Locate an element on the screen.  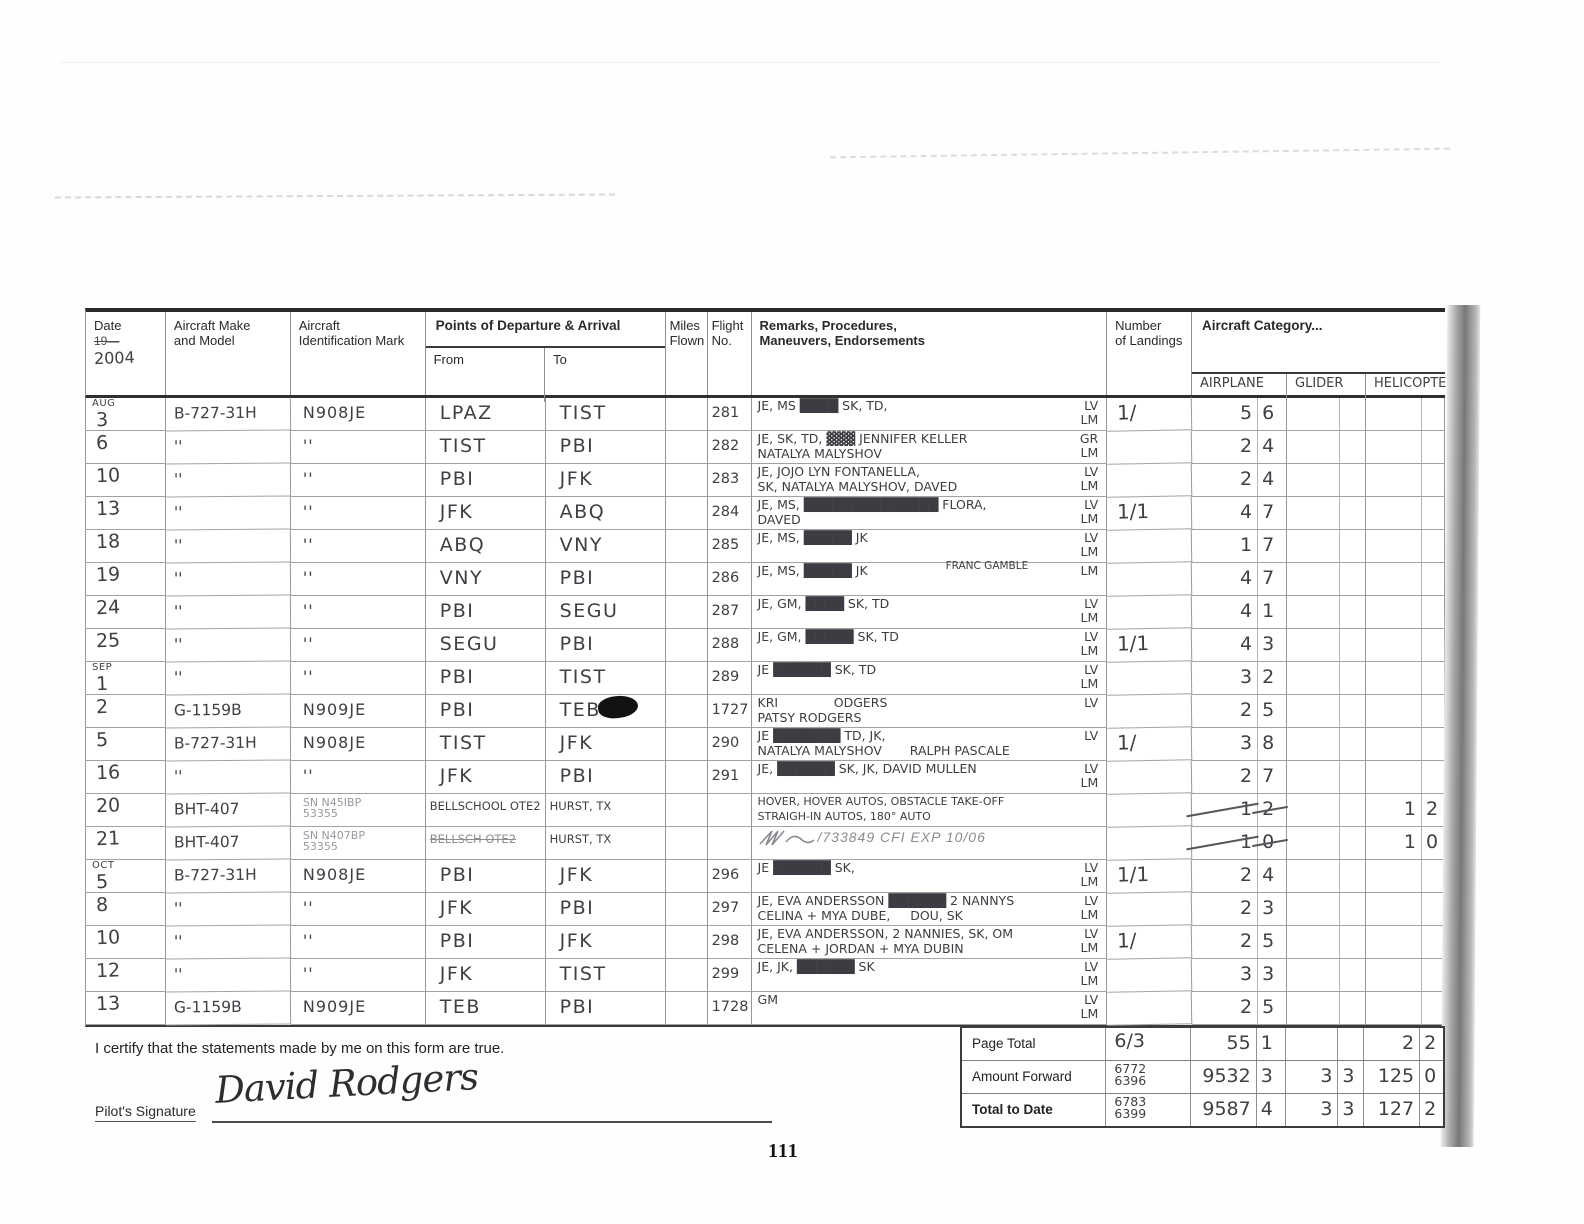
date-day: 13 is located at coordinates (108, 509).